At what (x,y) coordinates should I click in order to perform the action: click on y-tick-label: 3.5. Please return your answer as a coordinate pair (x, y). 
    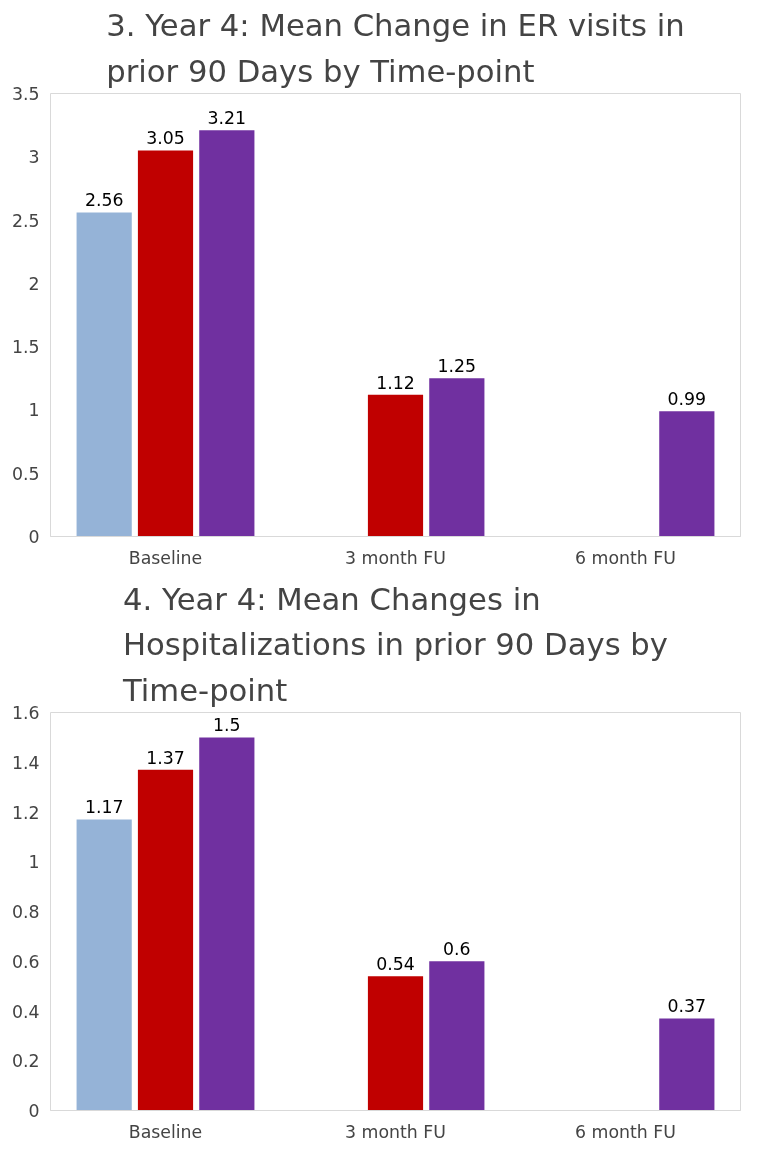
    Looking at the image, I should click on (25, 94).